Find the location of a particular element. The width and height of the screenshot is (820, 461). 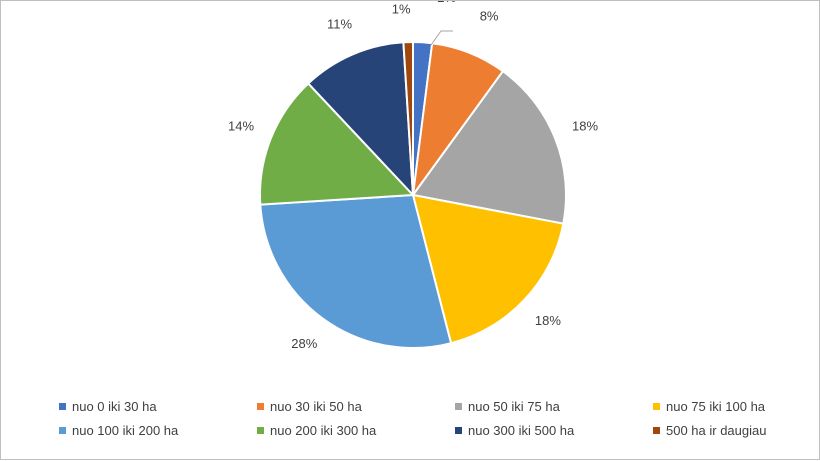

legend-item: 500 ha ir daugiau is located at coordinates (726, 430).